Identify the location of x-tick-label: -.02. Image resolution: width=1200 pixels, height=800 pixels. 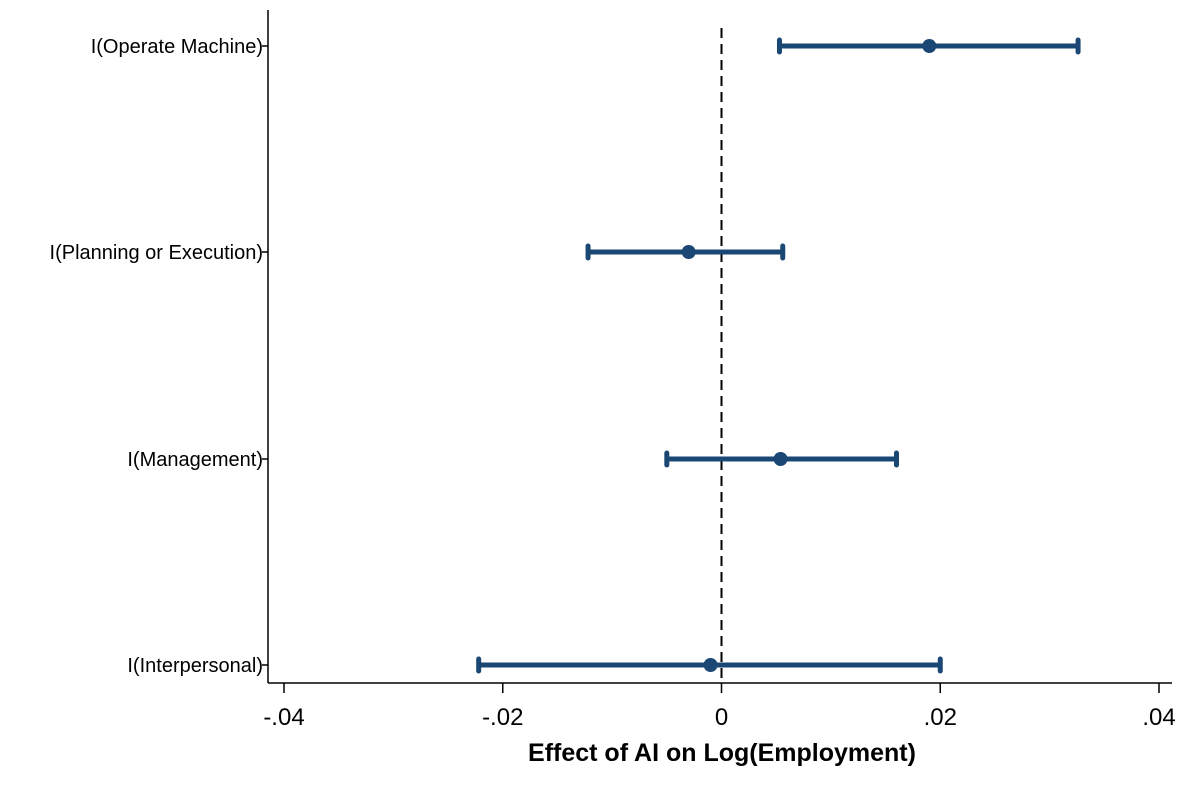
(502, 717).